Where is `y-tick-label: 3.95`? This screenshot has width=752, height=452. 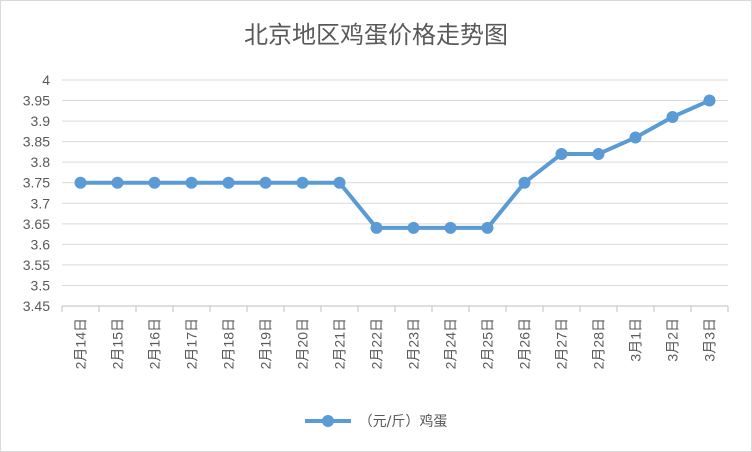
y-tick-label: 3.95 is located at coordinates (36, 101).